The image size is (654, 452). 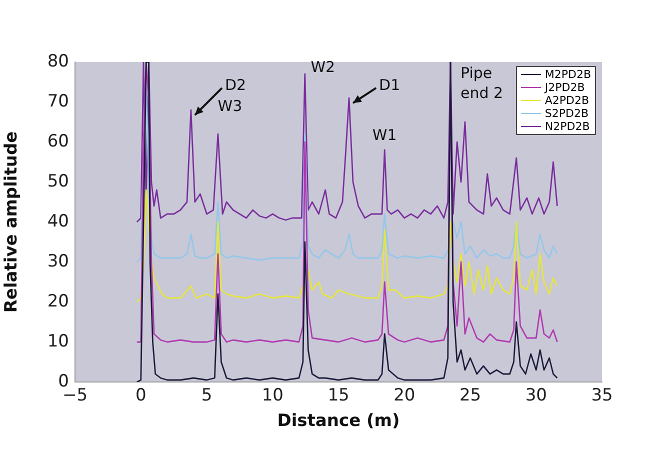 I want to click on x-tick-label: 20, so click(x=405, y=396).